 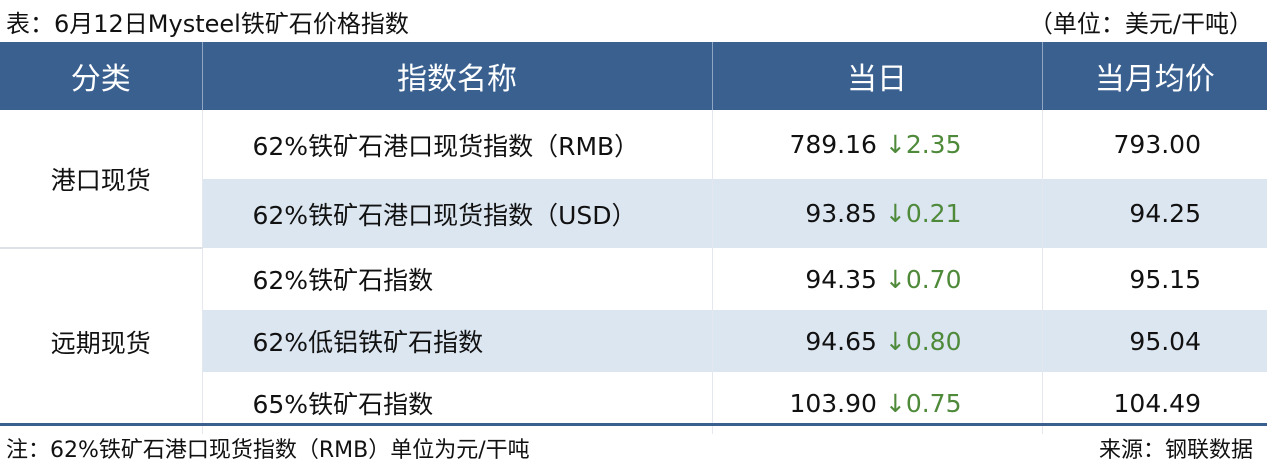 I want to click on header-today: 当日, so click(x=877, y=76).